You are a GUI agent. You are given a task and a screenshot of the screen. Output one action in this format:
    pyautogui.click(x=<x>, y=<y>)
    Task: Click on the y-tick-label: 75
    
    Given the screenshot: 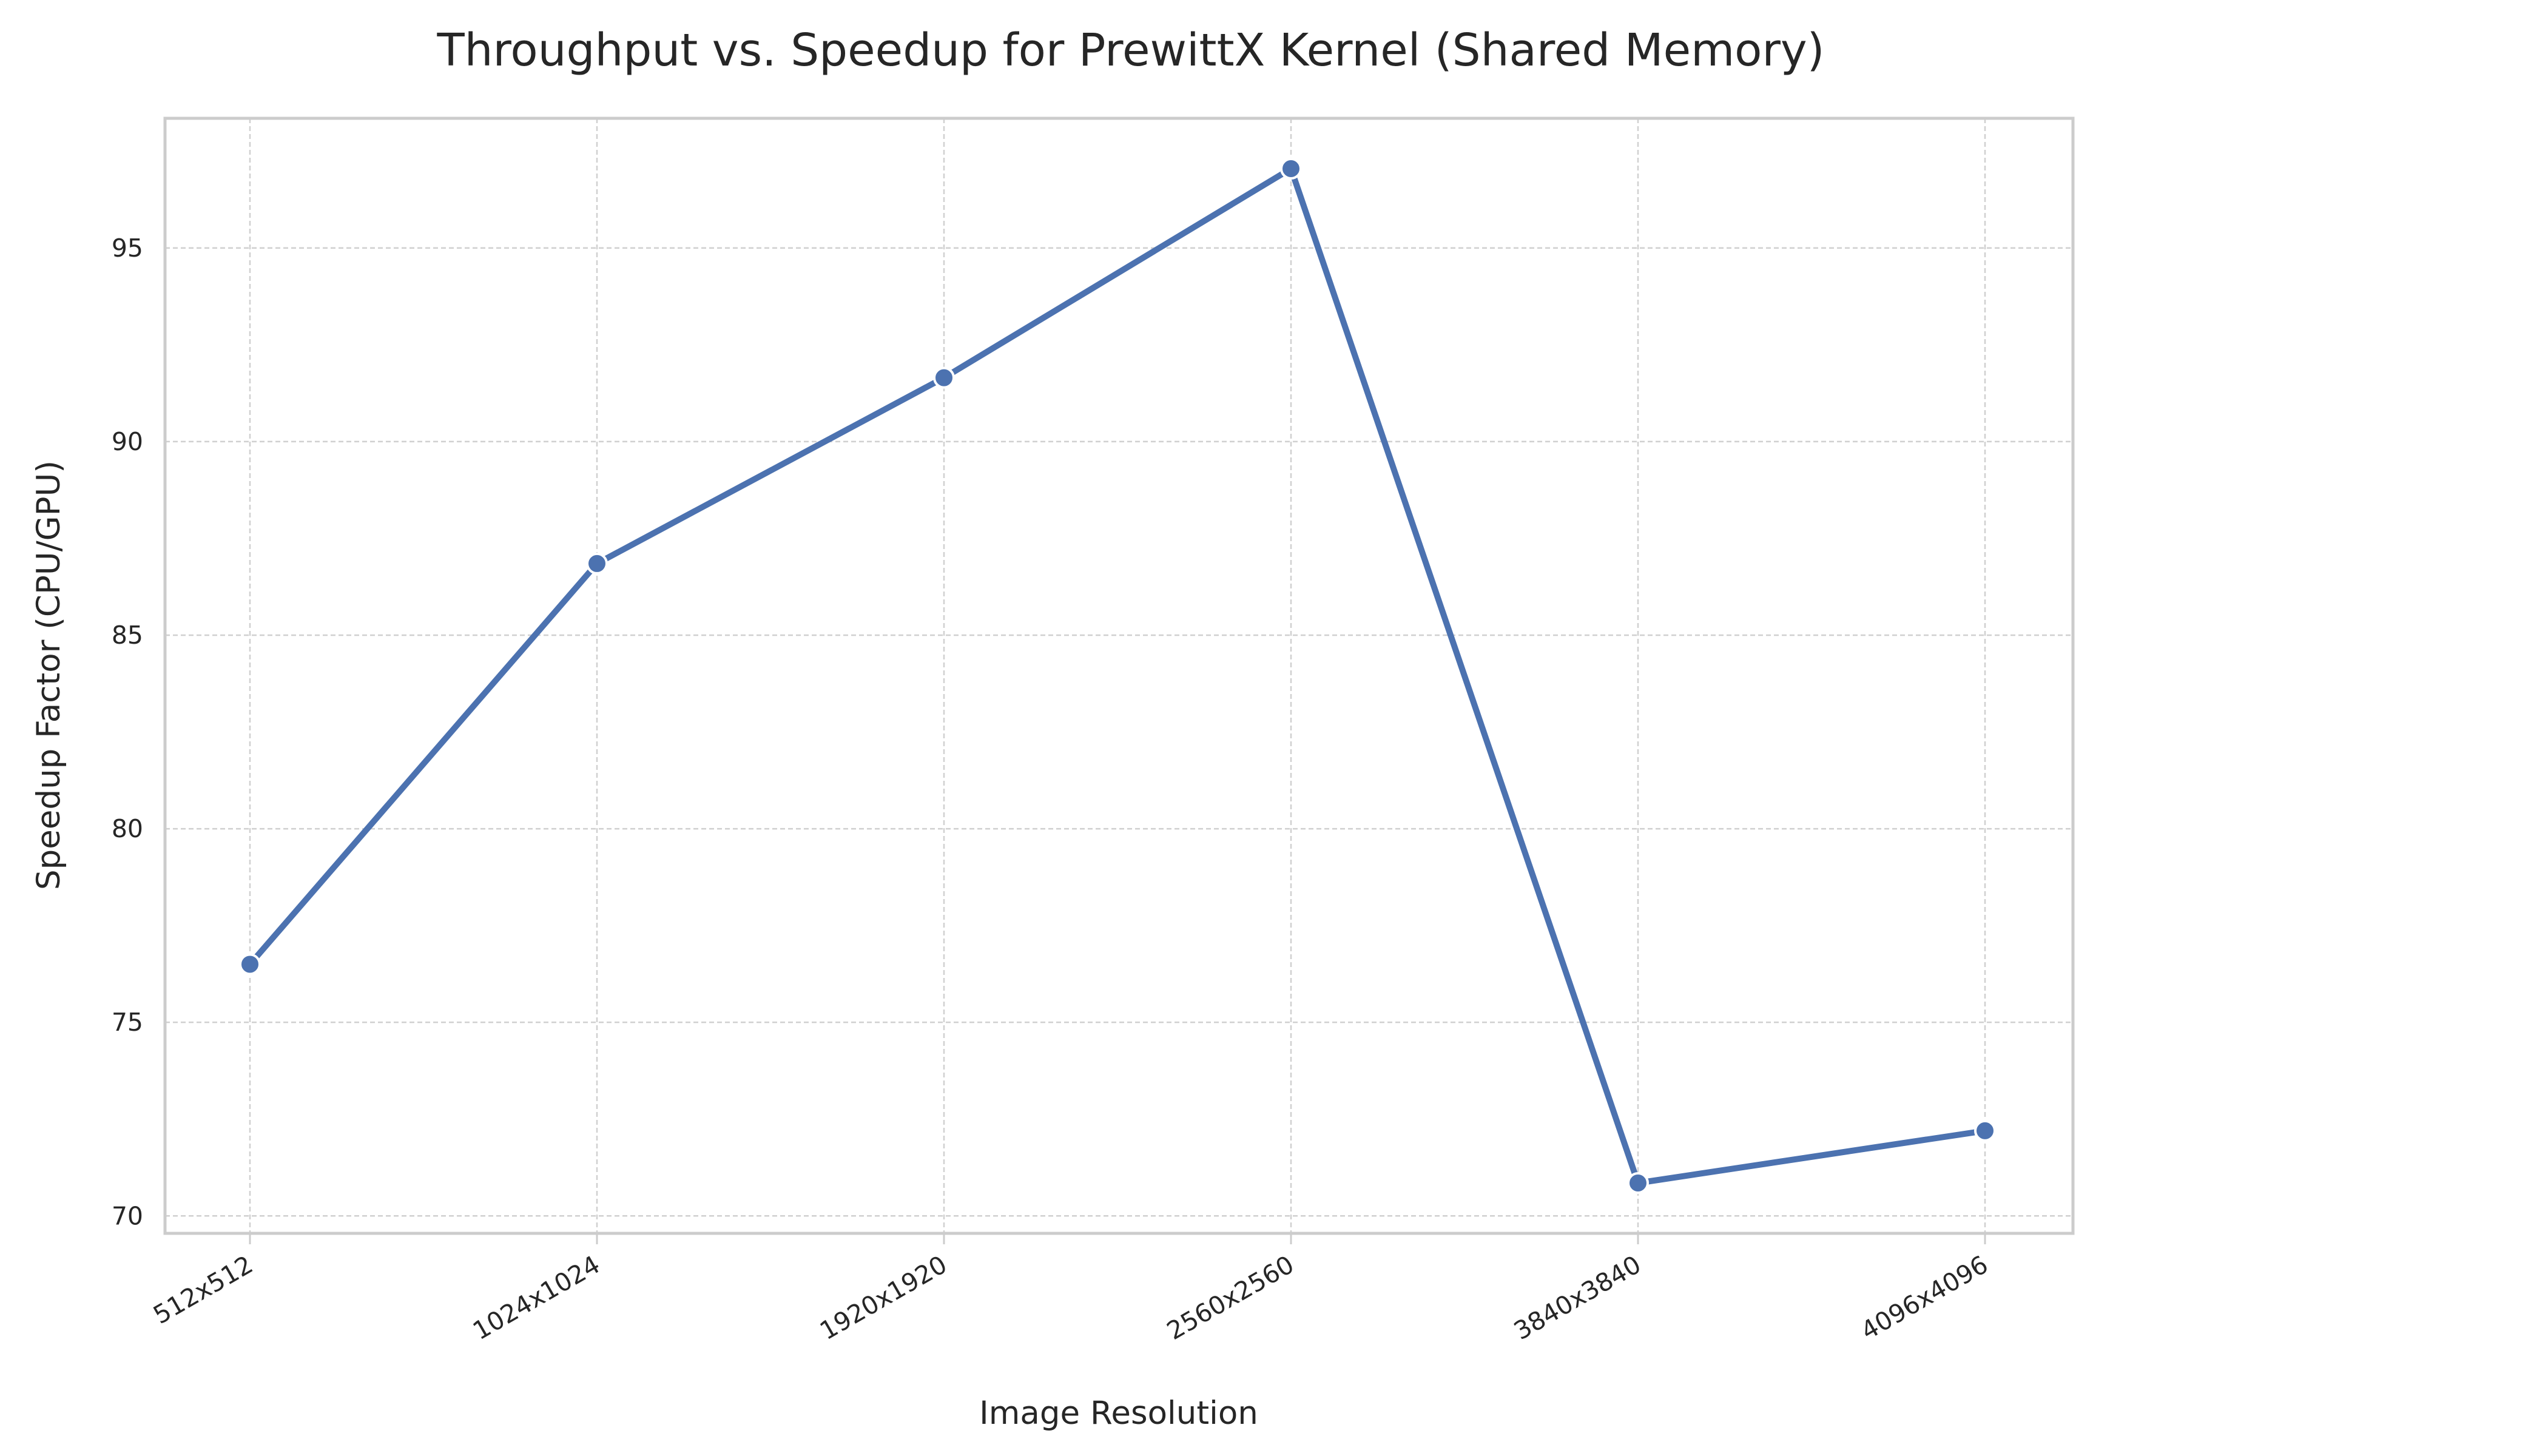 What is the action you would take?
    pyautogui.click(x=127, y=1022)
    